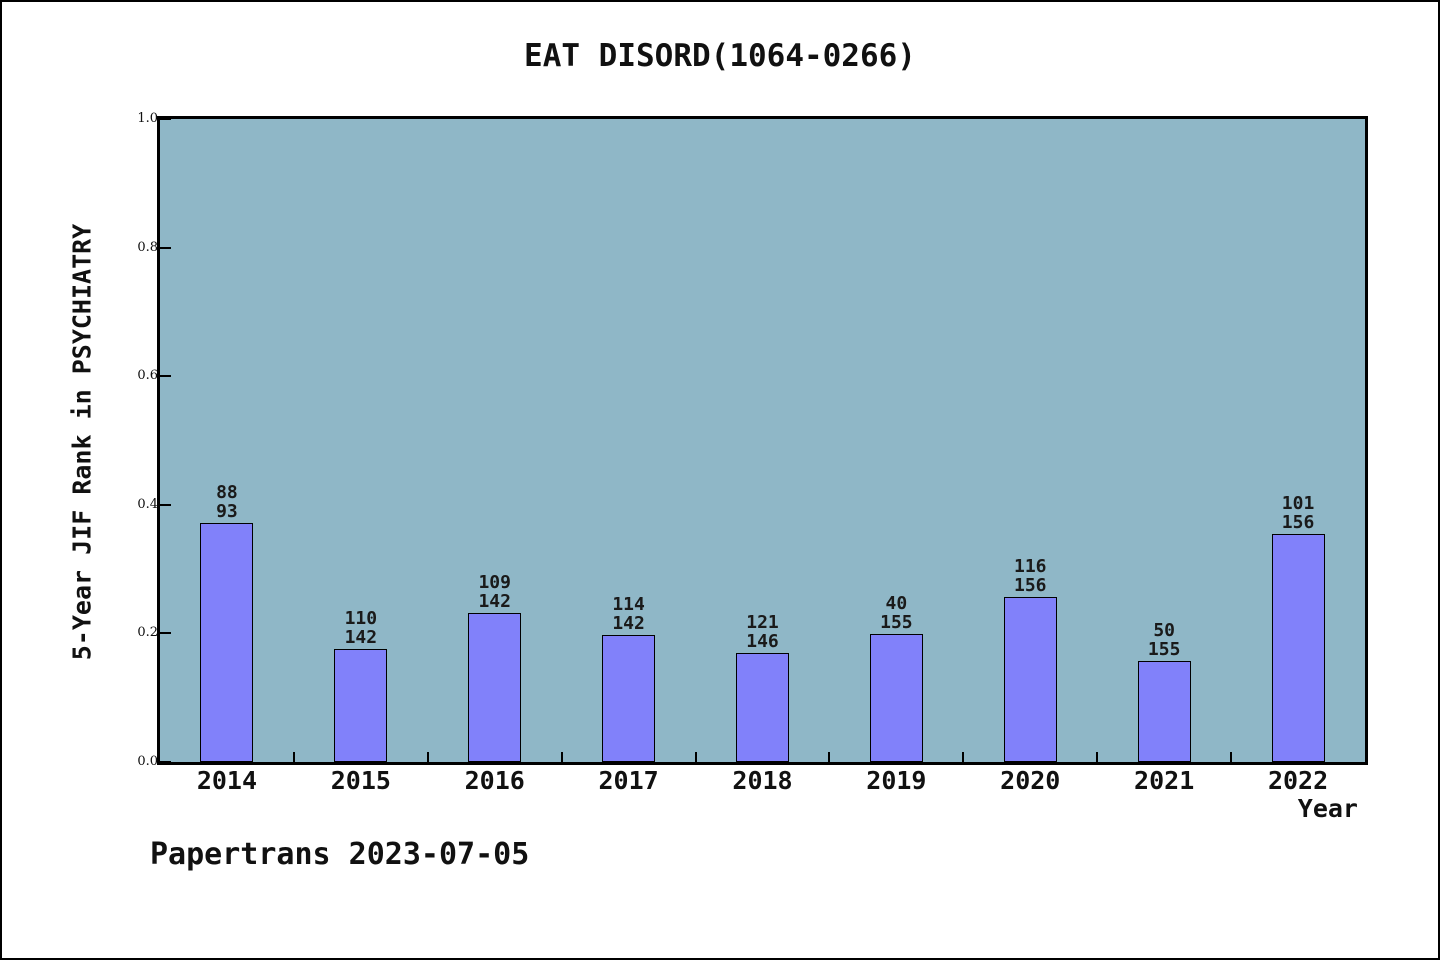  What do you see at coordinates (628, 614) in the screenshot?
I see `bar-value-label-2017: 114 142` at bounding box center [628, 614].